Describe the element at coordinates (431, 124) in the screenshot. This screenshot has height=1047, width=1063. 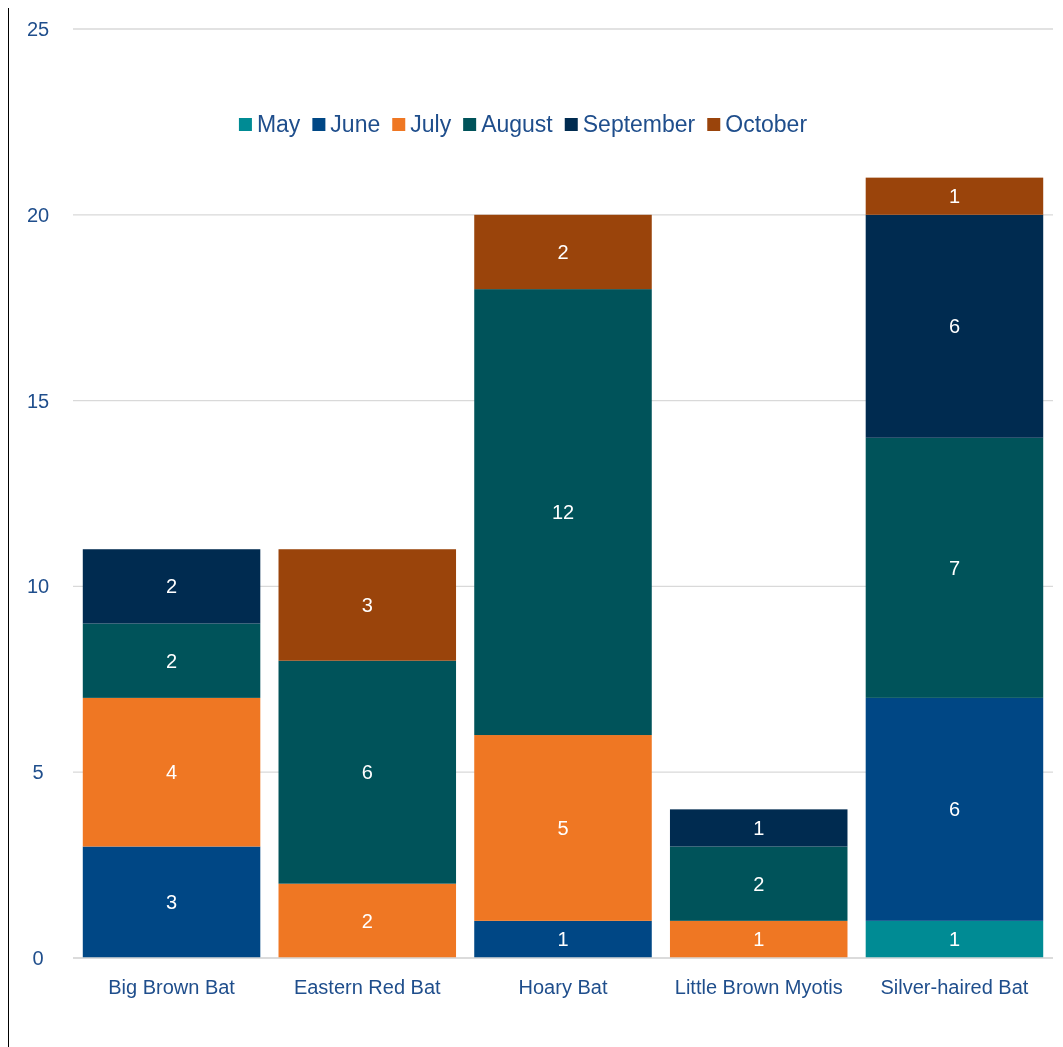
I see `legend-label: July` at that location.